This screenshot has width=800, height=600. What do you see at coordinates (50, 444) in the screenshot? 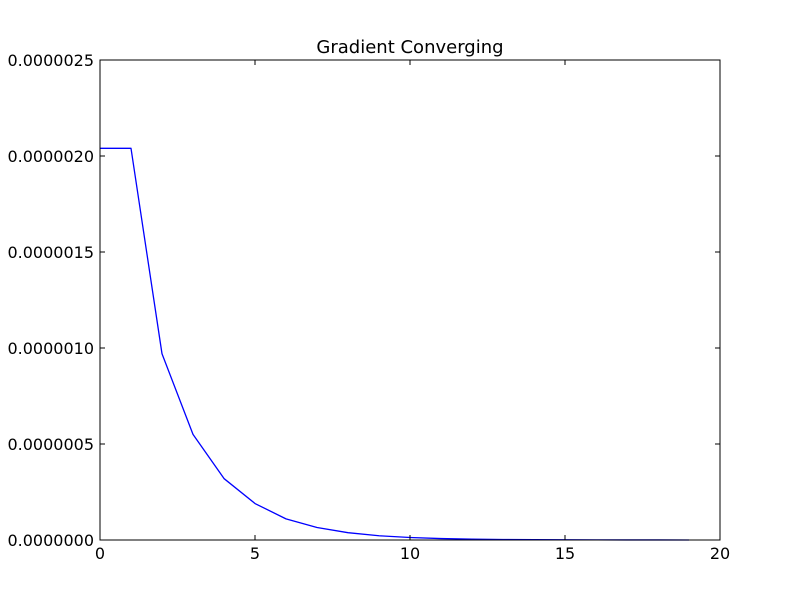
I see `y-tick-label: 0.0000005` at bounding box center [50, 444].